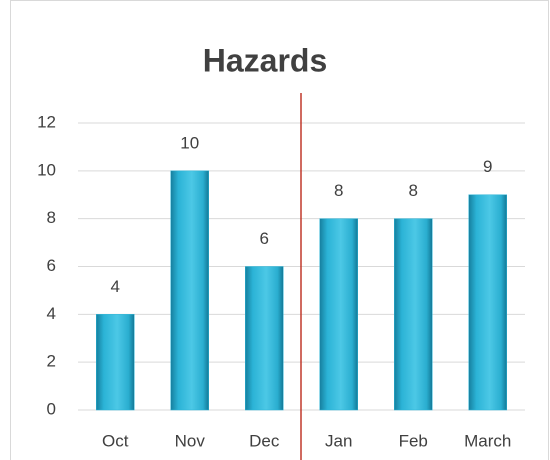  Describe the element at coordinates (189, 142) in the screenshot. I see `data-label: 10` at that location.